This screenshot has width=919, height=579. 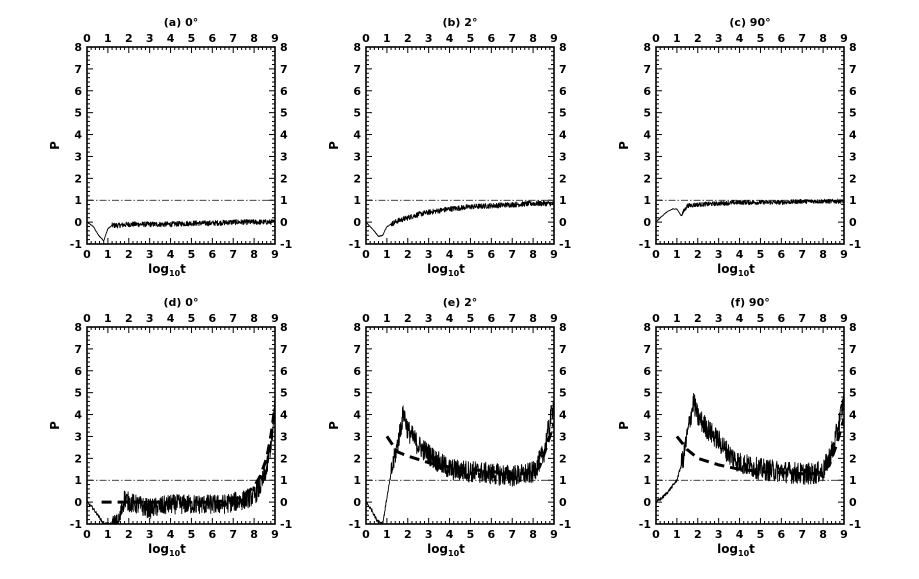 What do you see at coordinates (471, 534) in the screenshot?
I see `x-tick-label-bottom: 5` at bounding box center [471, 534].